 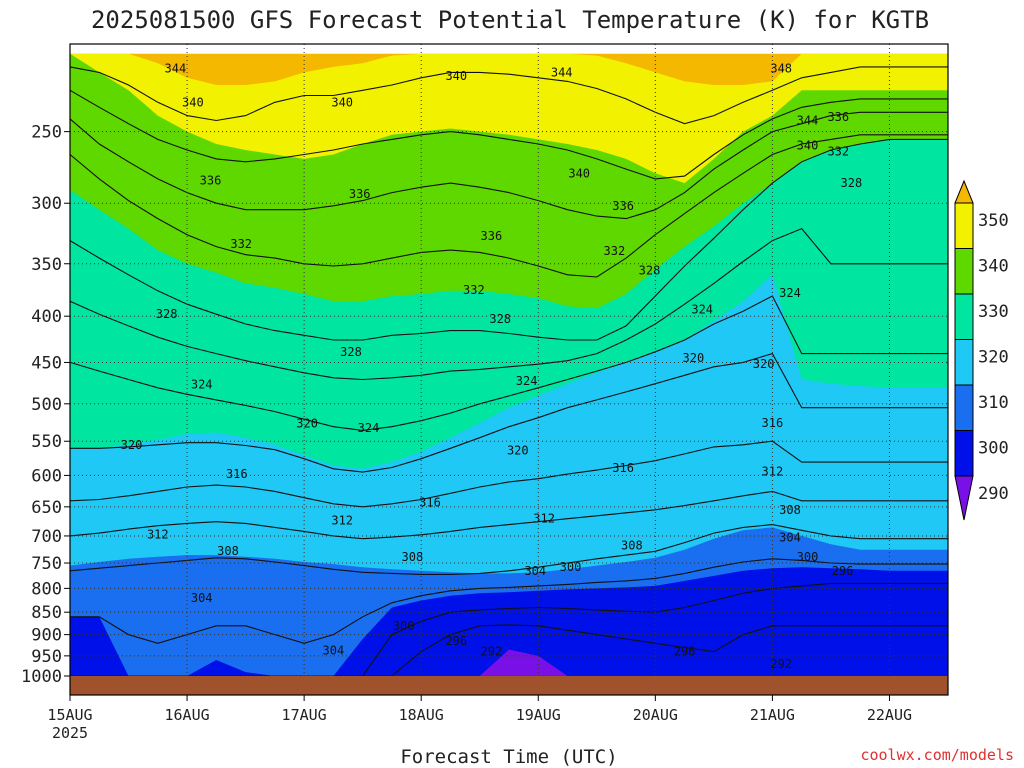 I want to click on y-tick-label: 750, so click(x=46, y=564).